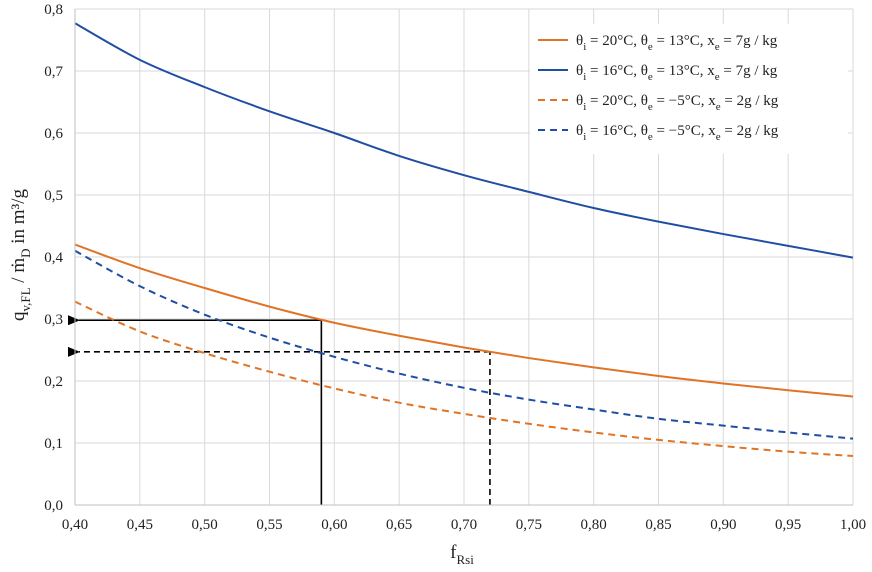 The height and width of the screenshot is (572, 872). Describe the element at coordinates (723, 525) in the screenshot. I see `x-tick-label: 0,90` at that location.